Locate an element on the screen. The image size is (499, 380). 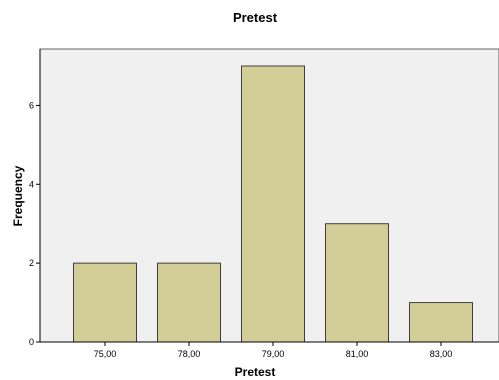
y-tick-label: 6 is located at coordinates (31, 105).